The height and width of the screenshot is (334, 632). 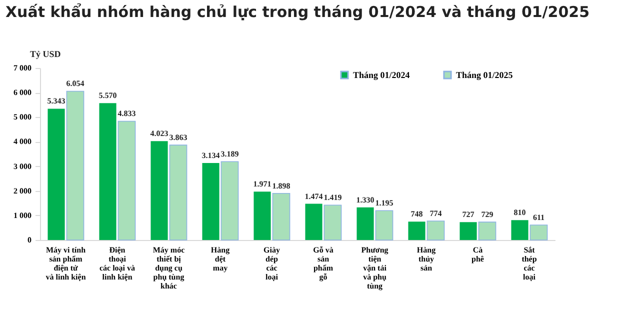 I want to click on x-tick-label: Cà phê, so click(x=478, y=255).